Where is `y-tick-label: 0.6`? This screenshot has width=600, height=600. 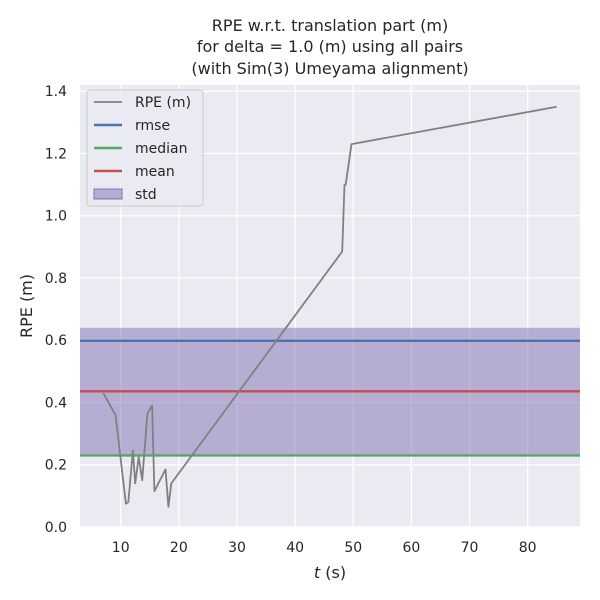
y-tick-label: 0.6 is located at coordinates (56, 341).